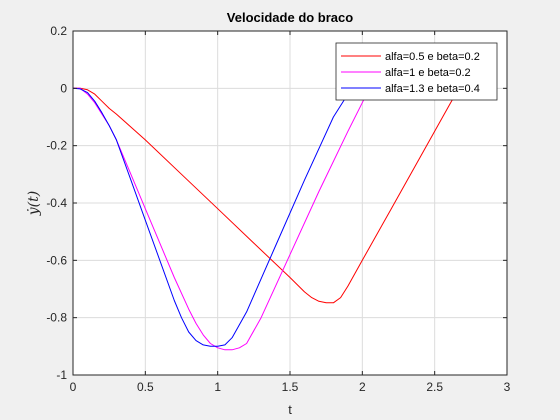 The image size is (560, 420). Describe the element at coordinates (362, 387) in the screenshot. I see `x-tick-label: 2` at that location.